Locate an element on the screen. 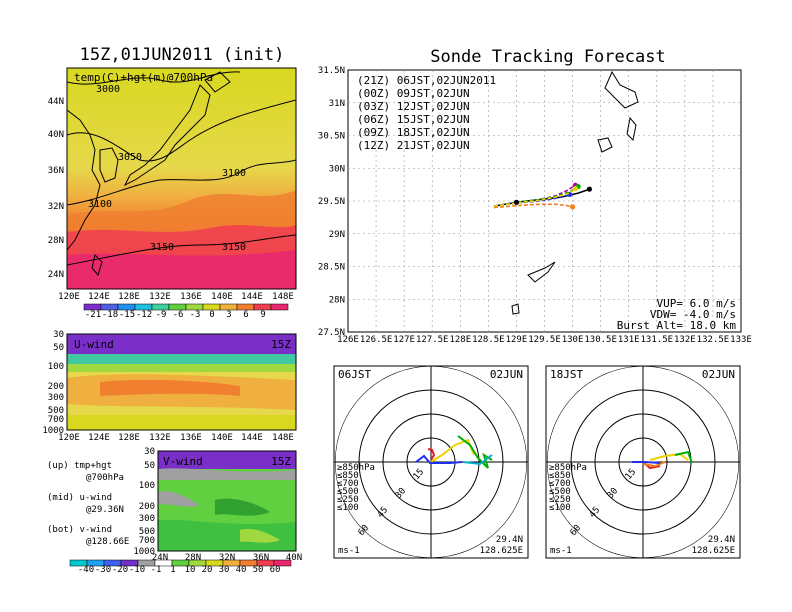 This screenshot has height=612, width=792. cb-tick: 10 is located at coordinates (190, 570).